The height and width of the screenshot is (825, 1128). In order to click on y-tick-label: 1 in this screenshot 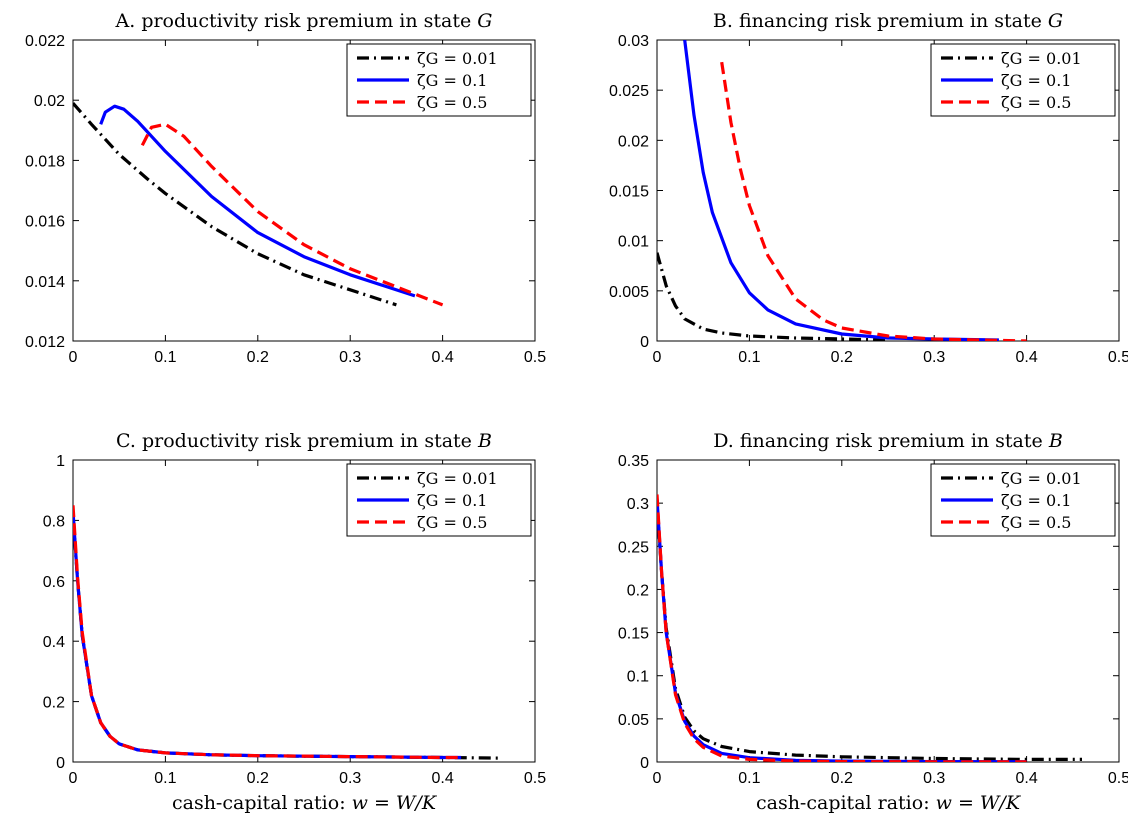, I will do `click(60, 461)`.